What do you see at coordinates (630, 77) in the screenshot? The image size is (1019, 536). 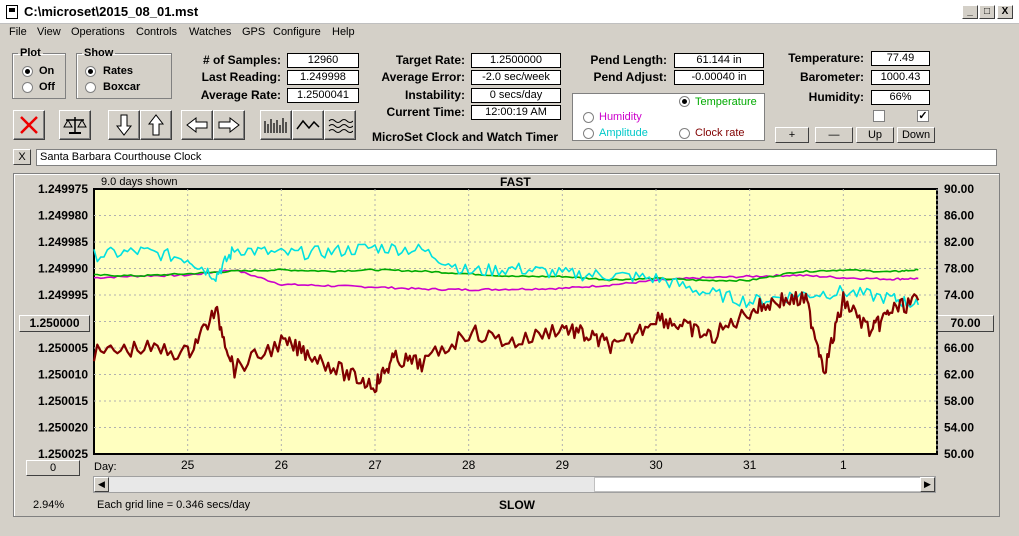 I see `pend-adjust-label: Pend Adjust:` at bounding box center [630, 77].